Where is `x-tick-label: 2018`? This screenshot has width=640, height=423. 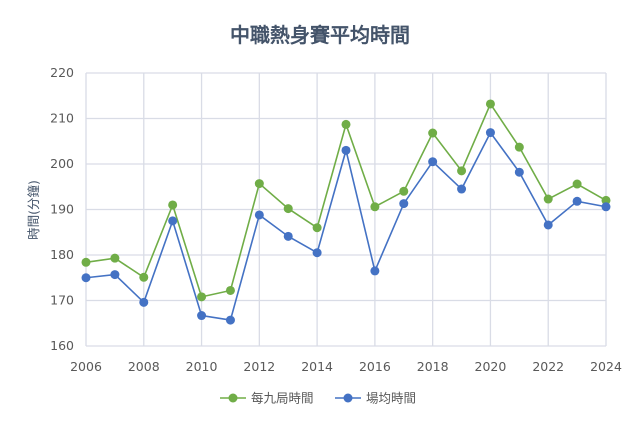
x-tick-label: 2018 is located at coordinates (433, 366).